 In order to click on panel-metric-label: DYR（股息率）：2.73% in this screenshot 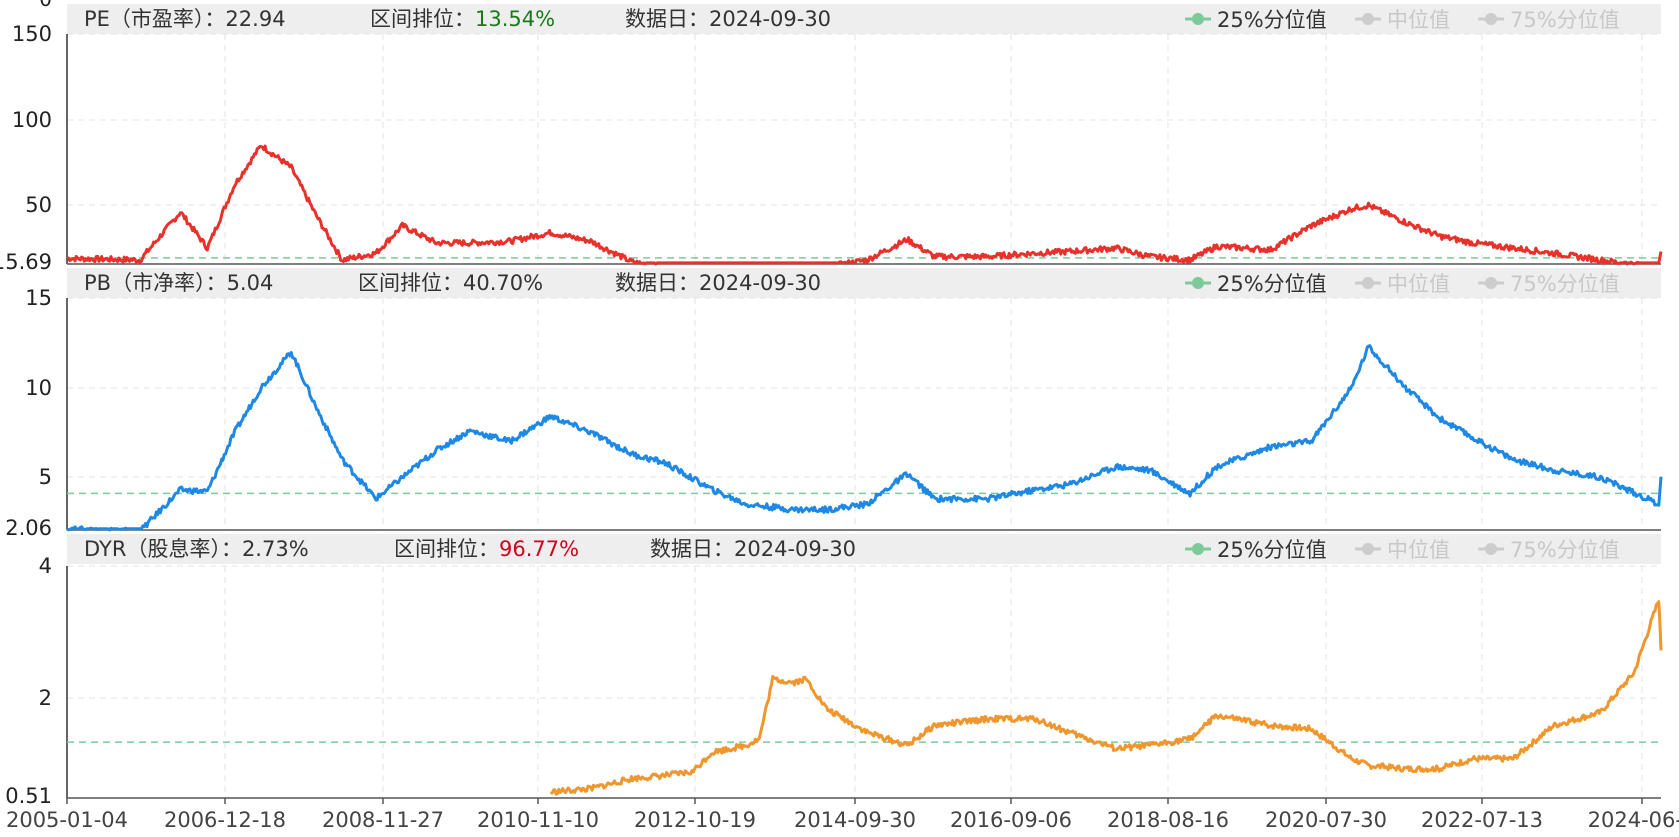, I will do `click(196, 549)`.